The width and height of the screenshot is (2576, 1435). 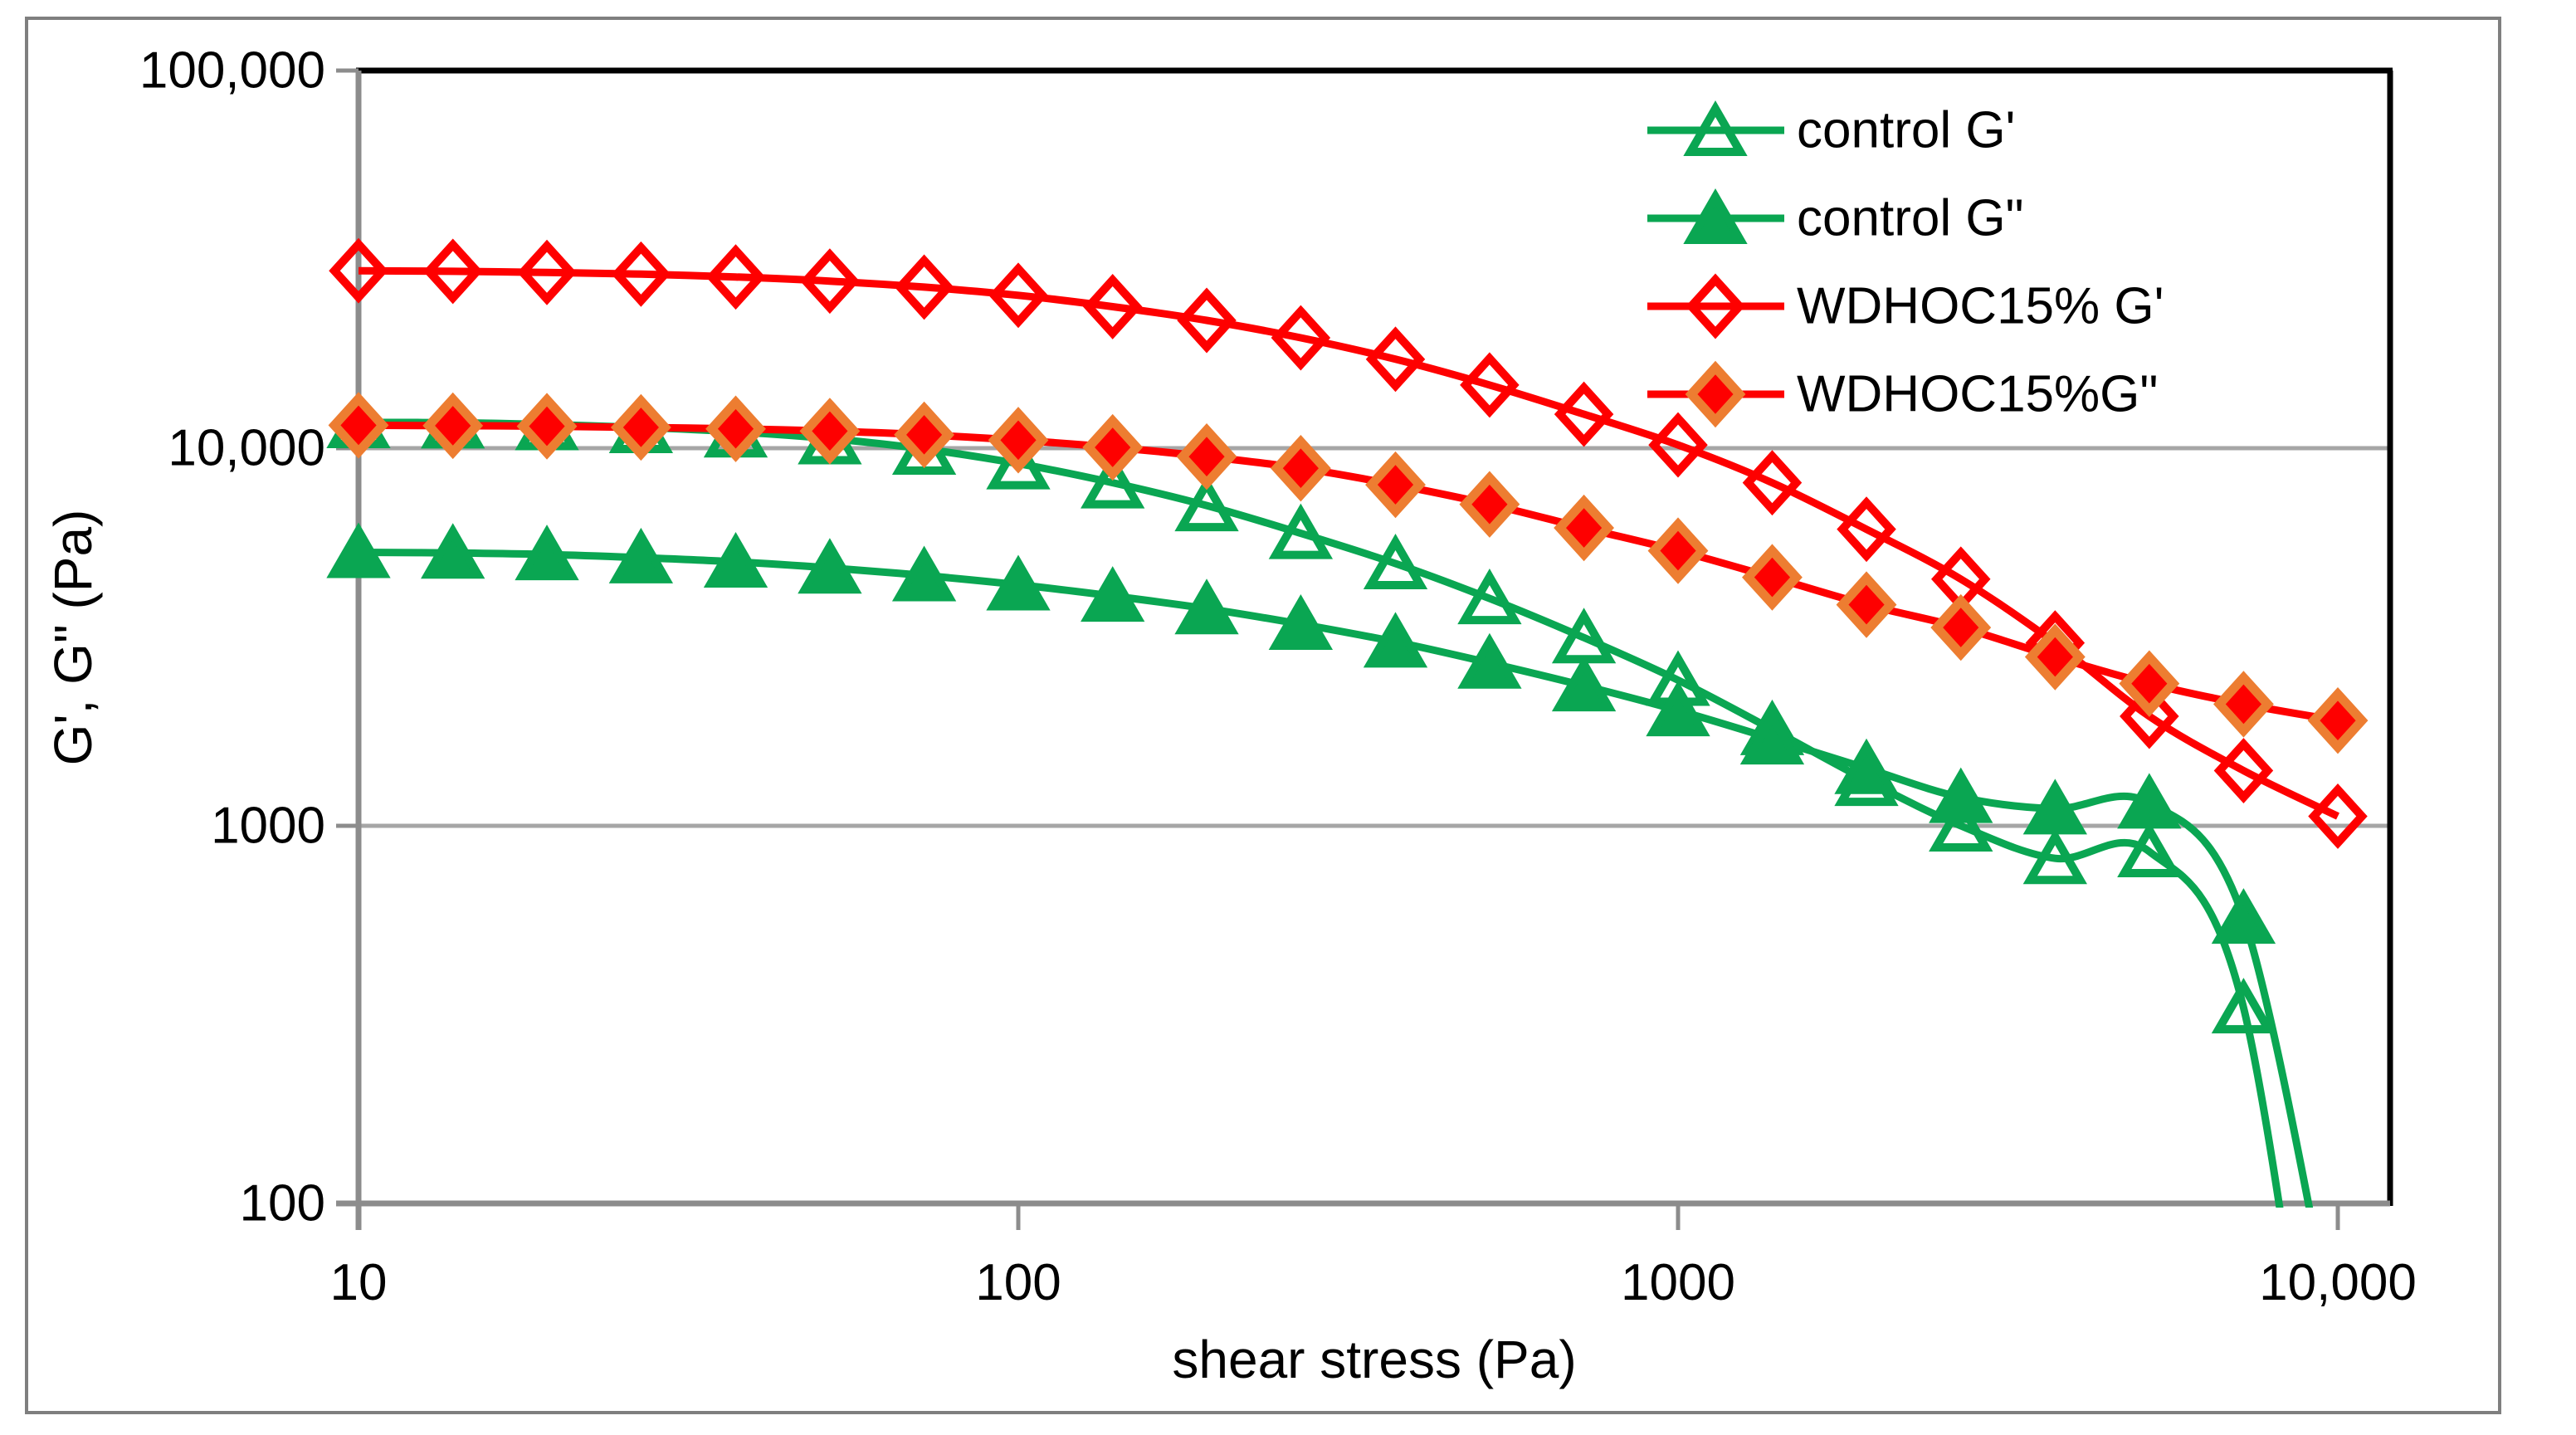 I want to click on x-tick-label-10: 10, so click(x=359, y=1282).